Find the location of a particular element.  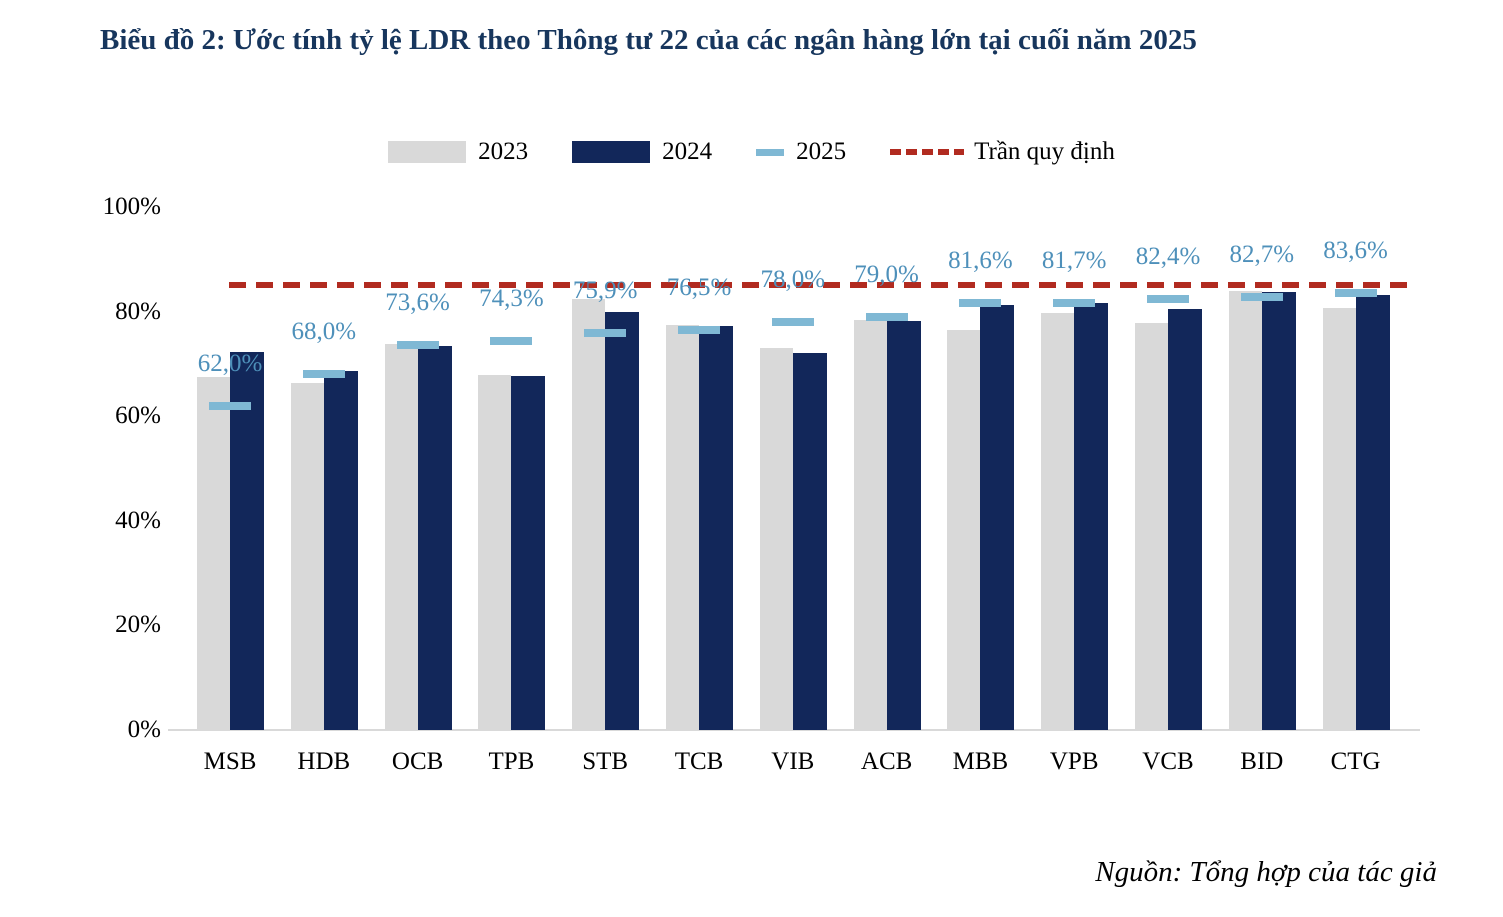

legend: 2023 2024 2025 Trần quy định is located at coordinates (751, 152).